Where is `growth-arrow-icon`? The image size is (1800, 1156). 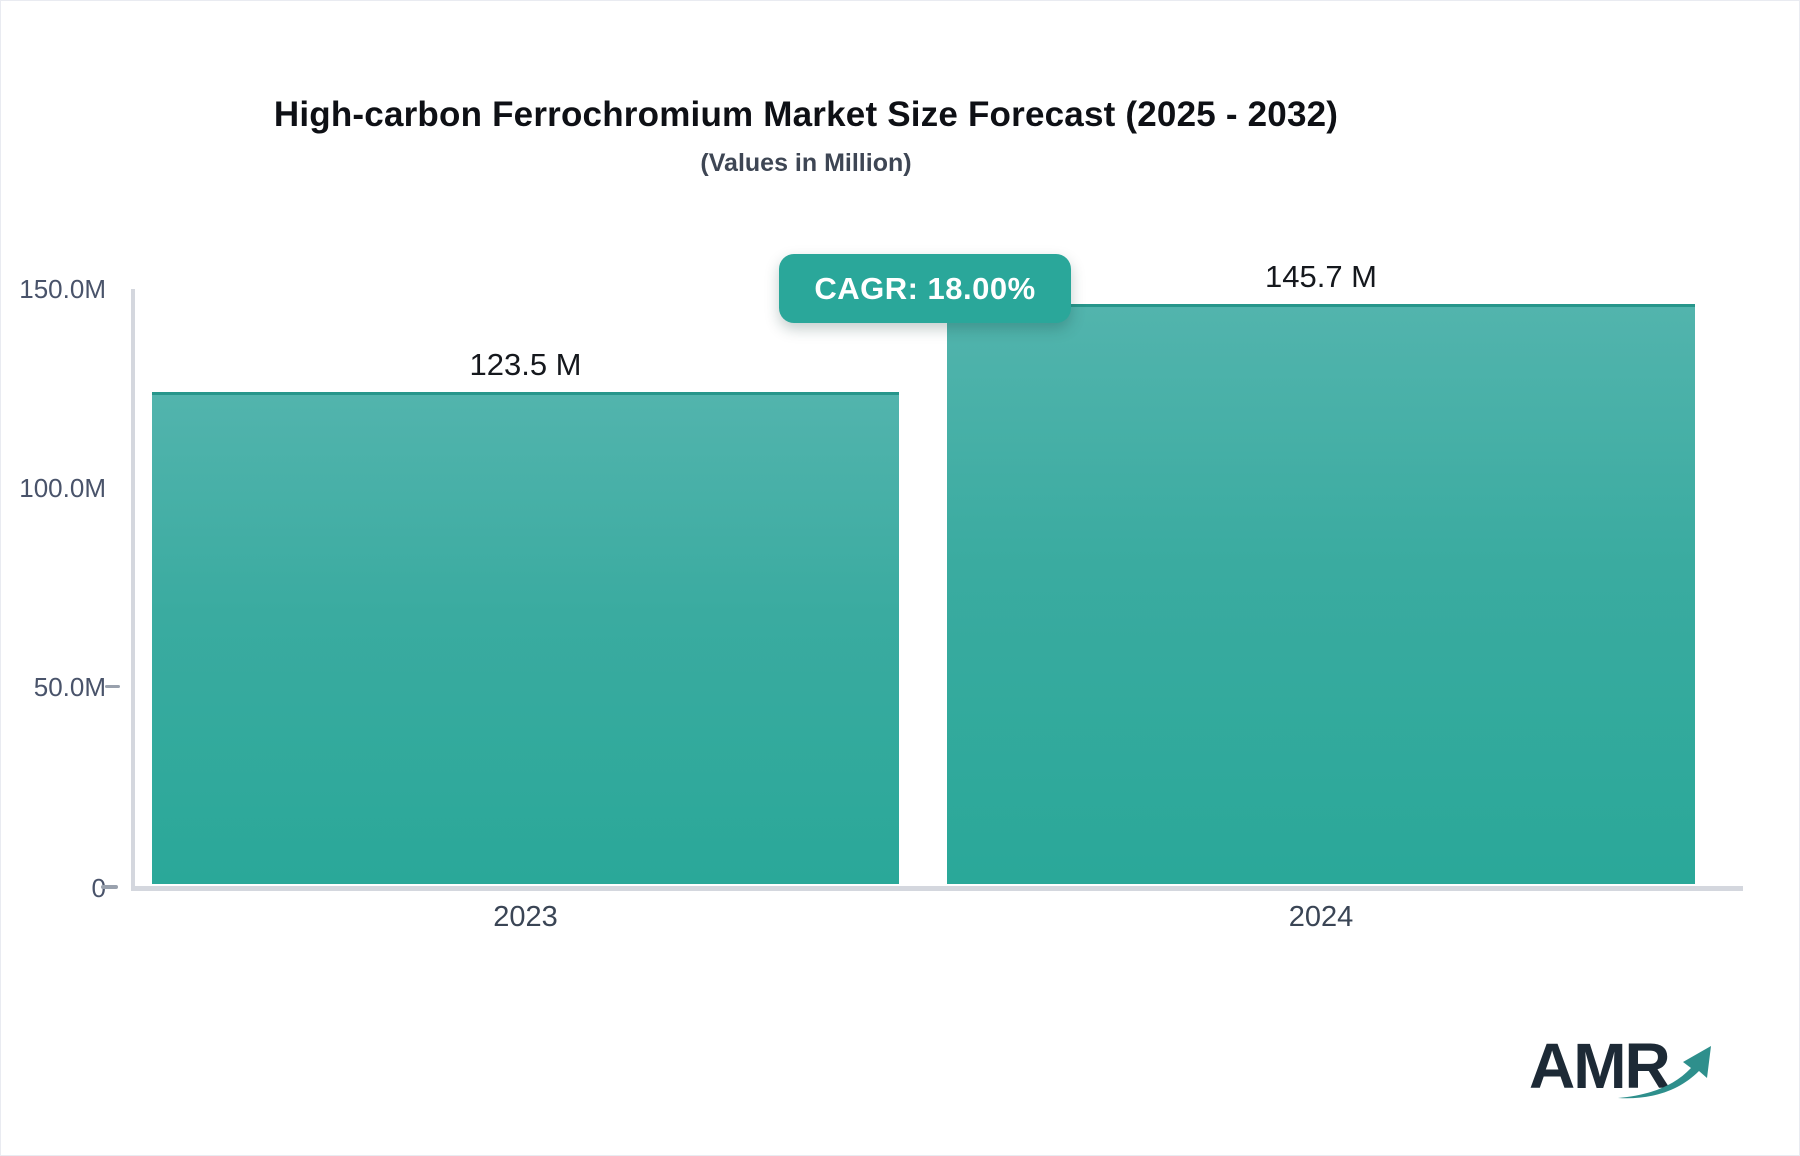 growth-arrow-icon is located at coordinates (1664, 1072).